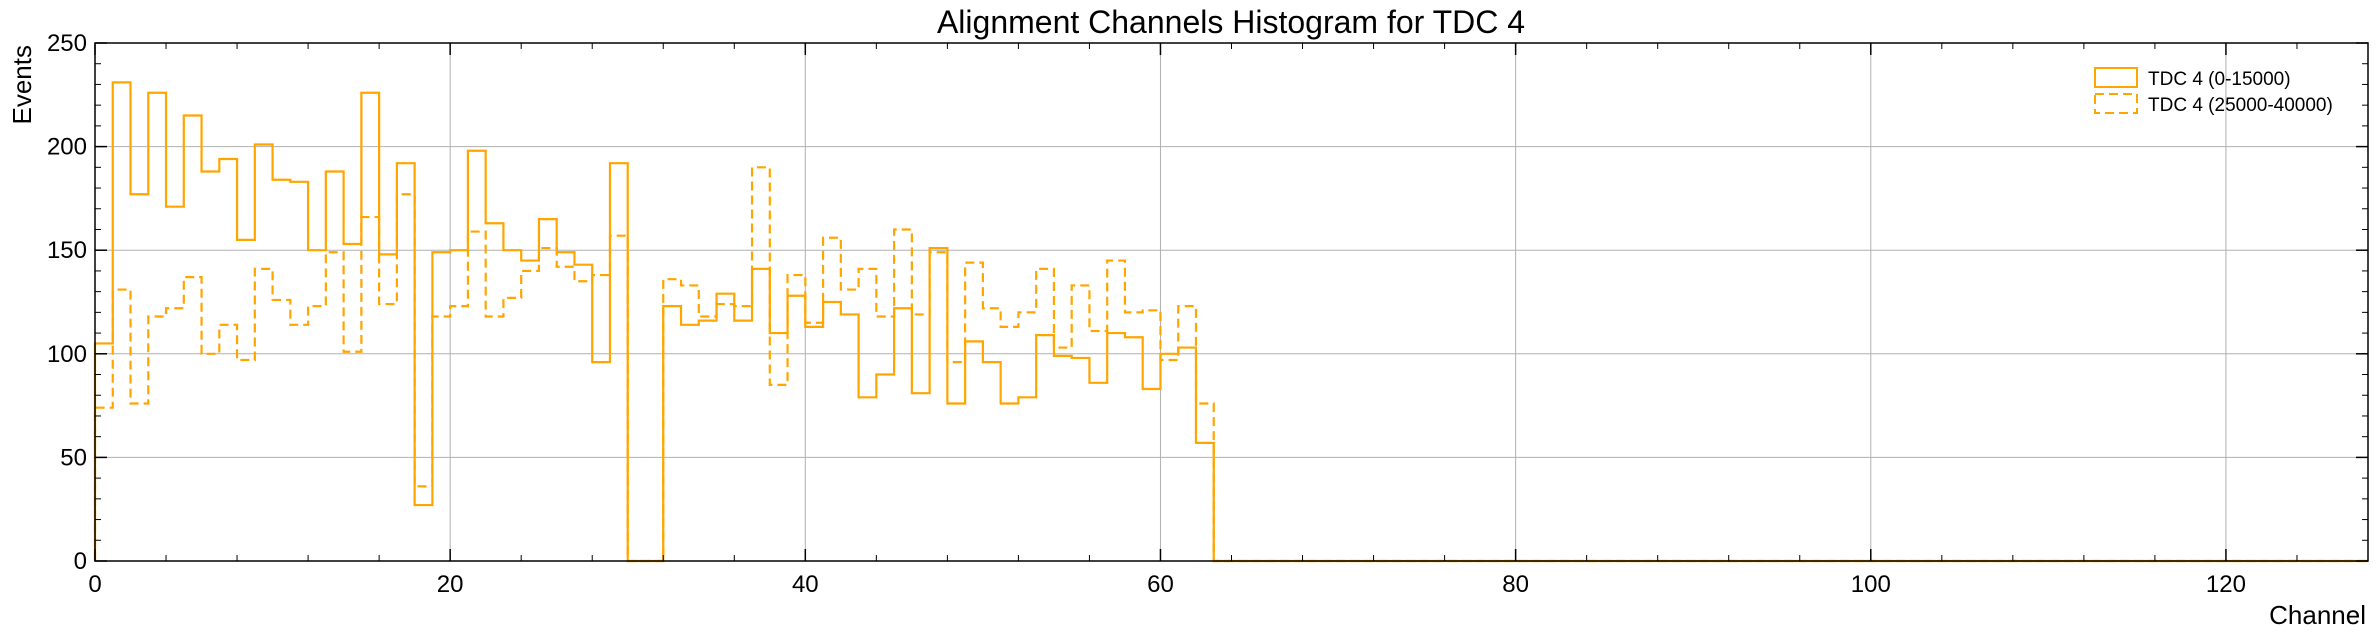  Describe the element at coordinates (80, 561) in the screenshot. I see `y-tick-label: 0` at that location.